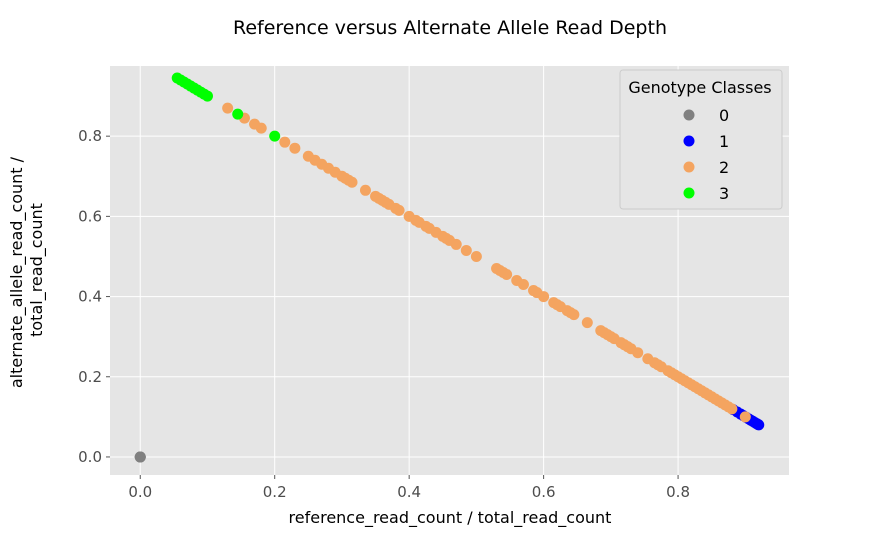 The height and width of the screenshot is (534, 877). I want to click on x-tick-labels: 0.0 0.2 0.4 0.6 0.8, so click(409, 492).